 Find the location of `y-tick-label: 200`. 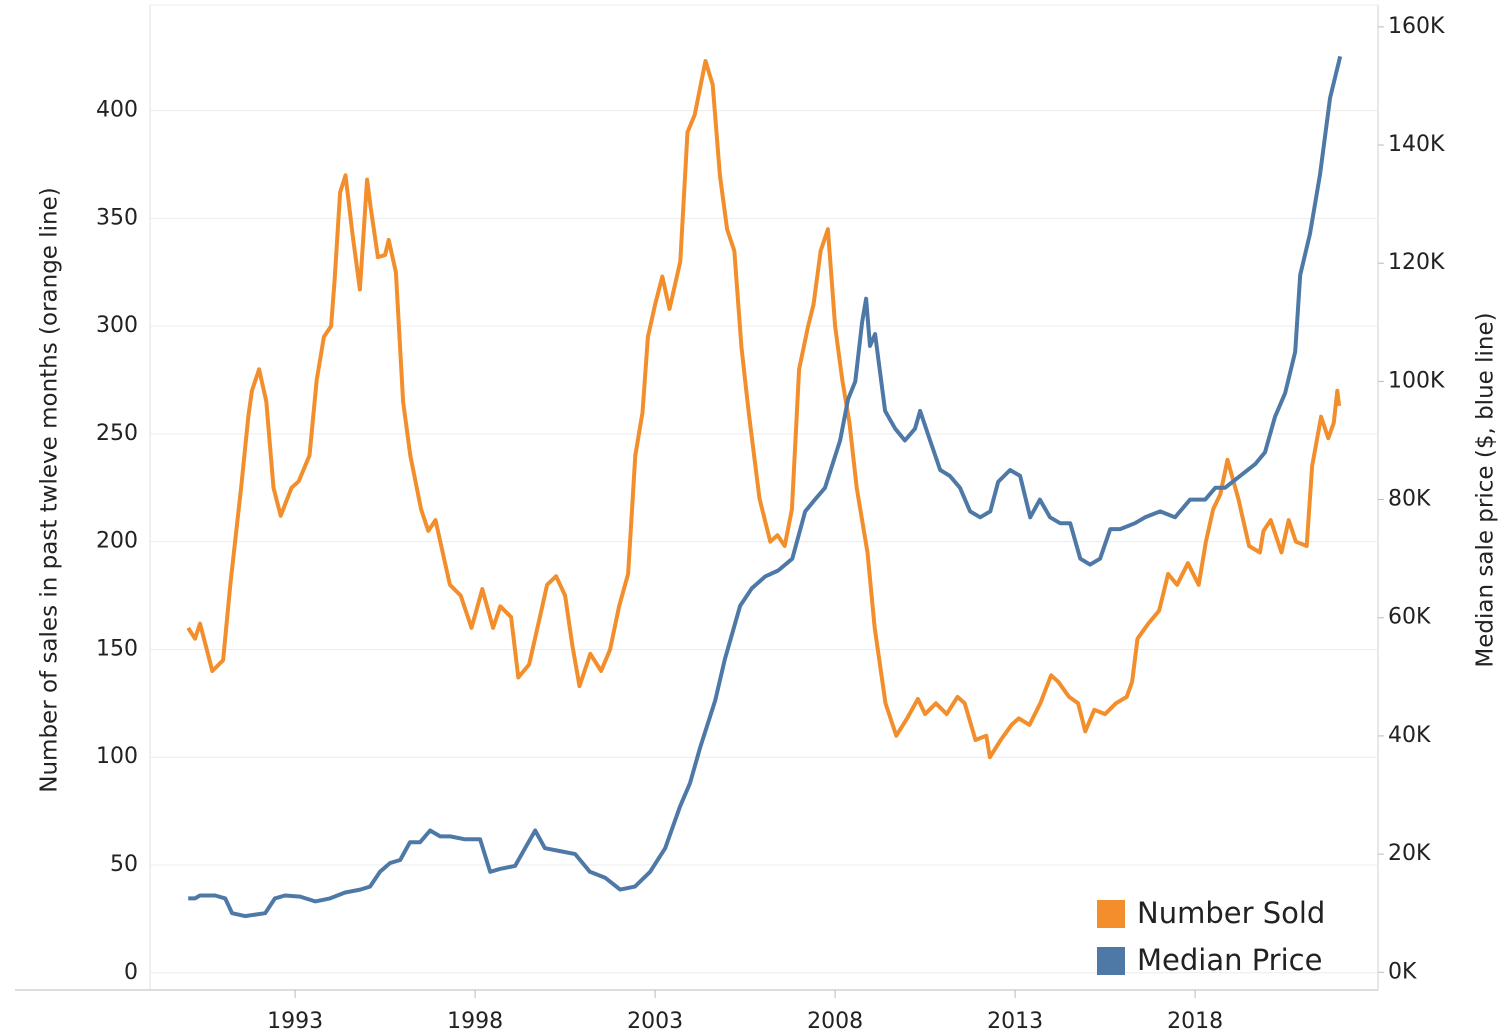

y-tick-label: 200 is located at coordinates (117, 541).